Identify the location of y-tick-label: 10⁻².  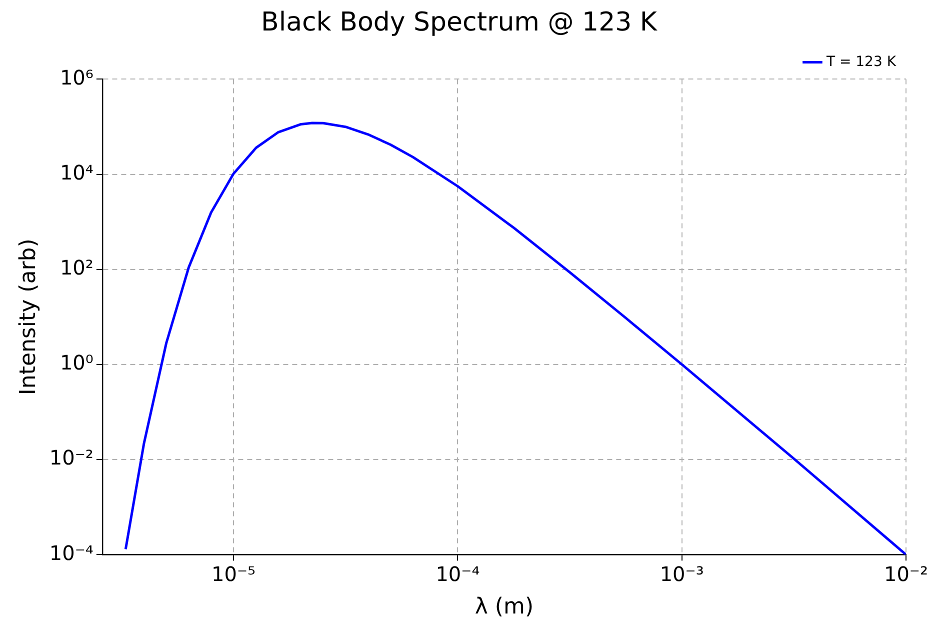
(71, 458).